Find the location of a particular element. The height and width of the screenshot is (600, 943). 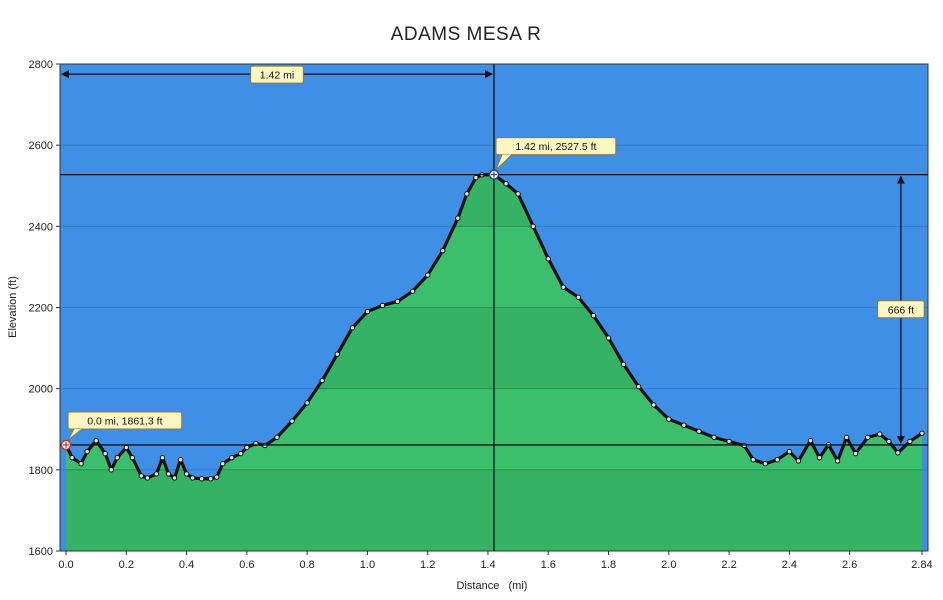

peak-callout: 1.42 mi, 2527.5 ft is located at coordinates (556, 153).